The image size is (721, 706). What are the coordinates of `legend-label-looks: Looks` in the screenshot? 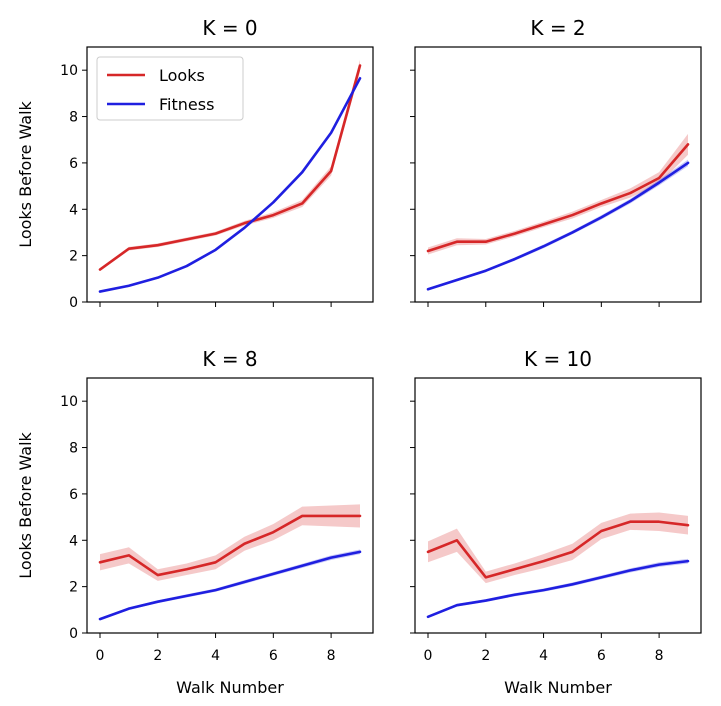 It's located at (182, 75).